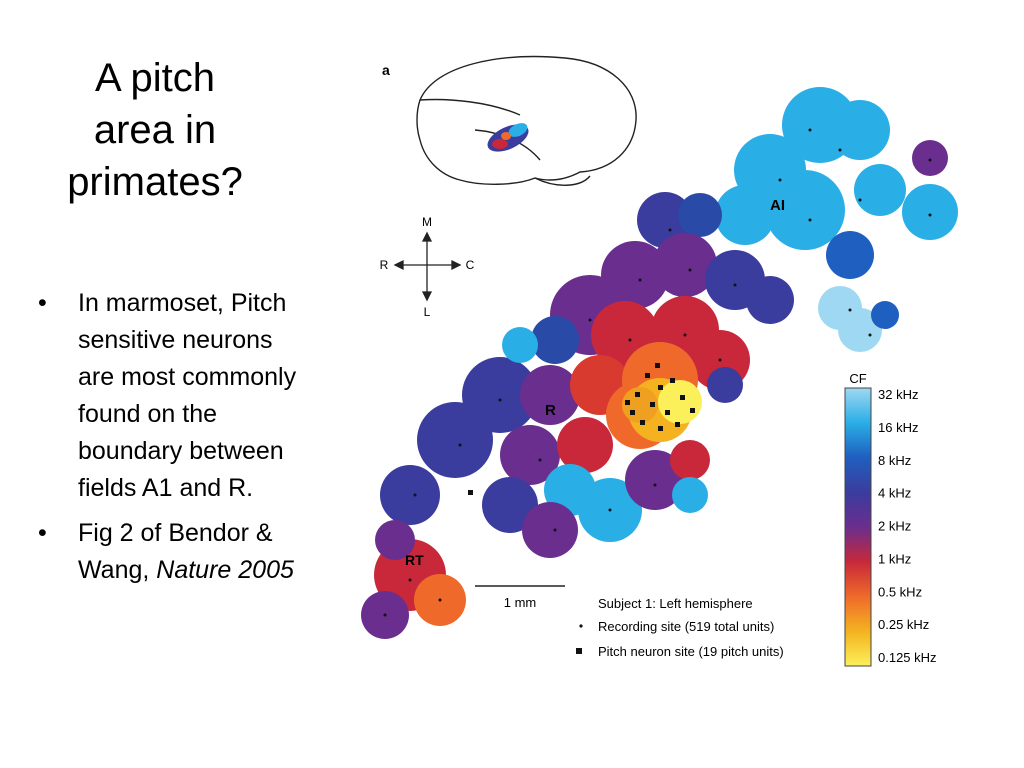 The image size is (1024, 768). What do you see at coordinates (470, 265) in the screenshot?
I see `orientation-caudal-label: C` at bounding box center [470, 265].